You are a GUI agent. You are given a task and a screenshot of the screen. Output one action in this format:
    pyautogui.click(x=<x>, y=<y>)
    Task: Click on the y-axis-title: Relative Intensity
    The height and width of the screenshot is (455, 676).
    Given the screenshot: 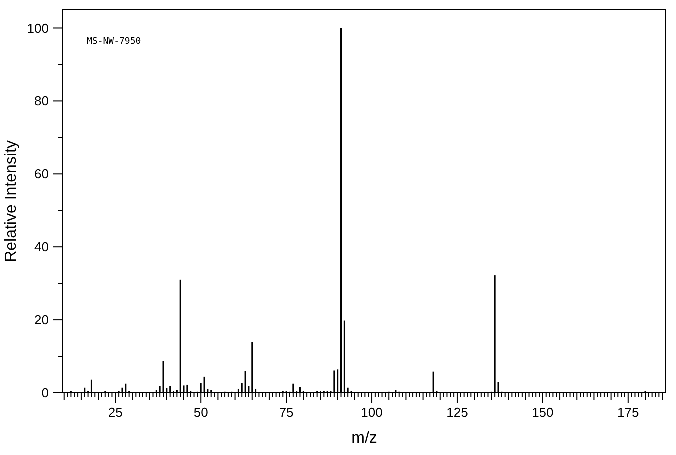 What is the action you would take?
    pyautogui.click(x=11, y=201)
    